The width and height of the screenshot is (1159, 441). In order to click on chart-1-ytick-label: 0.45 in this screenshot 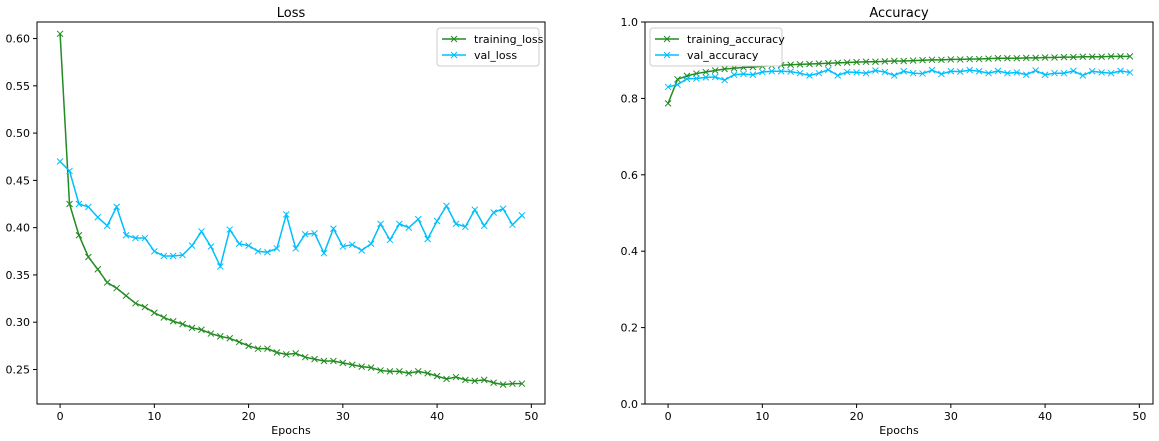, I will do `click(18, 180)`.